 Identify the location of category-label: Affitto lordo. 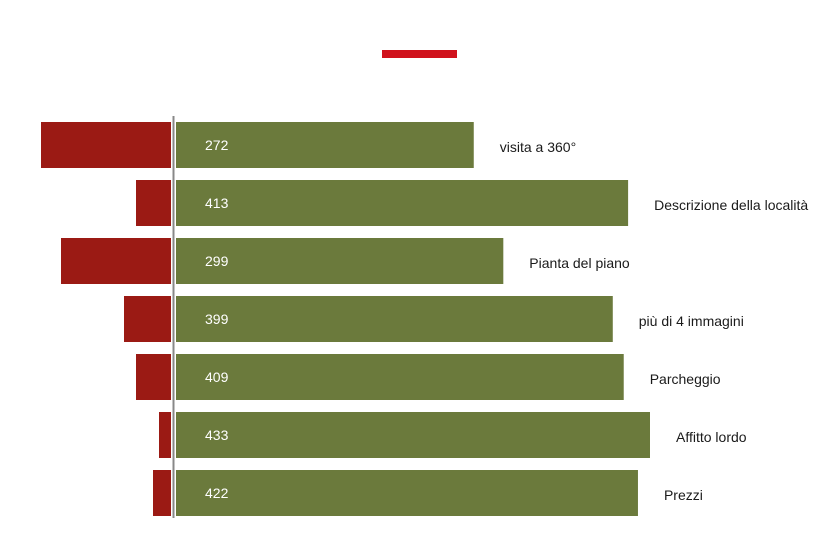
(711, 437).